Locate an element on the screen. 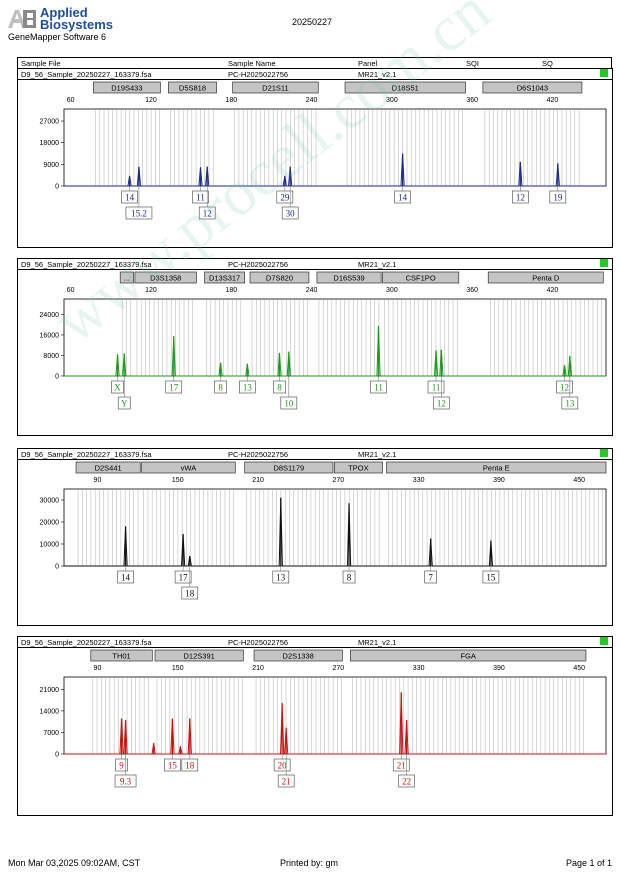  x-tick-label: 450 is located at coordinates (579, 480).